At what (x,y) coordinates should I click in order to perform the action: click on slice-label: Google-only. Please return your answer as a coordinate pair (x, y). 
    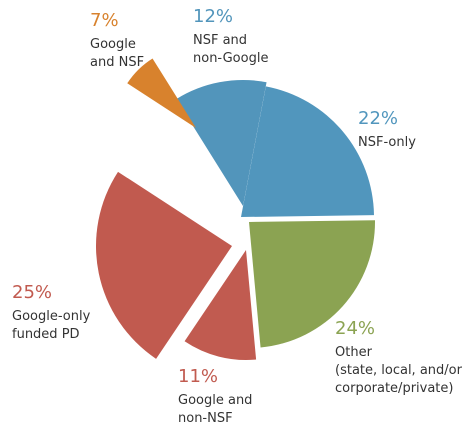
    Looking at the image, I should click on (51, 316).